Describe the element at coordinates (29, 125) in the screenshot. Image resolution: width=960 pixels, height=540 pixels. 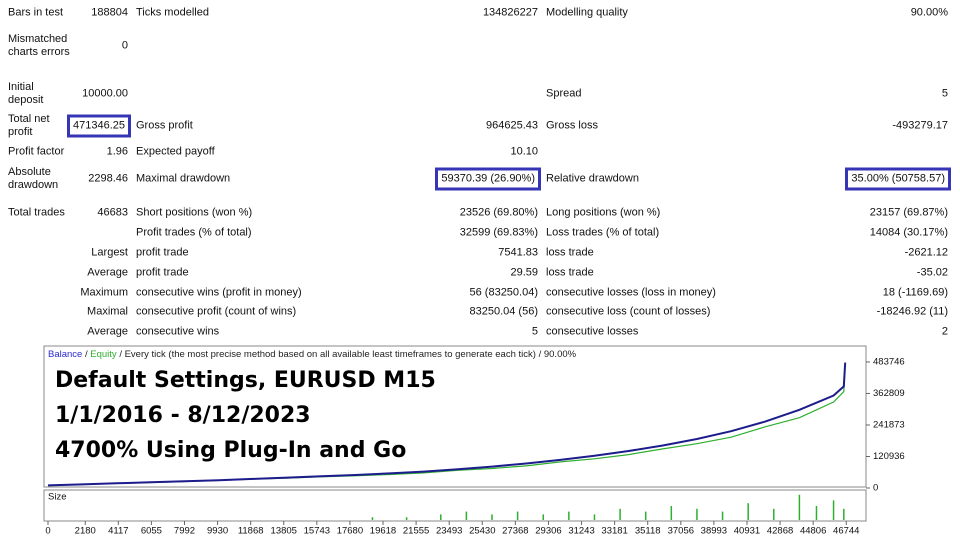
I see `a-label: Total net profit` at that location.